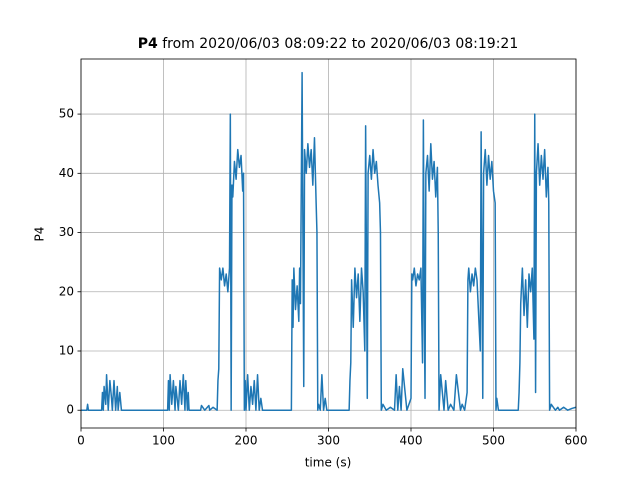 The image size is (640, 480). Describe the element at coordinates (66, 114) in the screenshot. I see `y-tick-label: 50` at that location.